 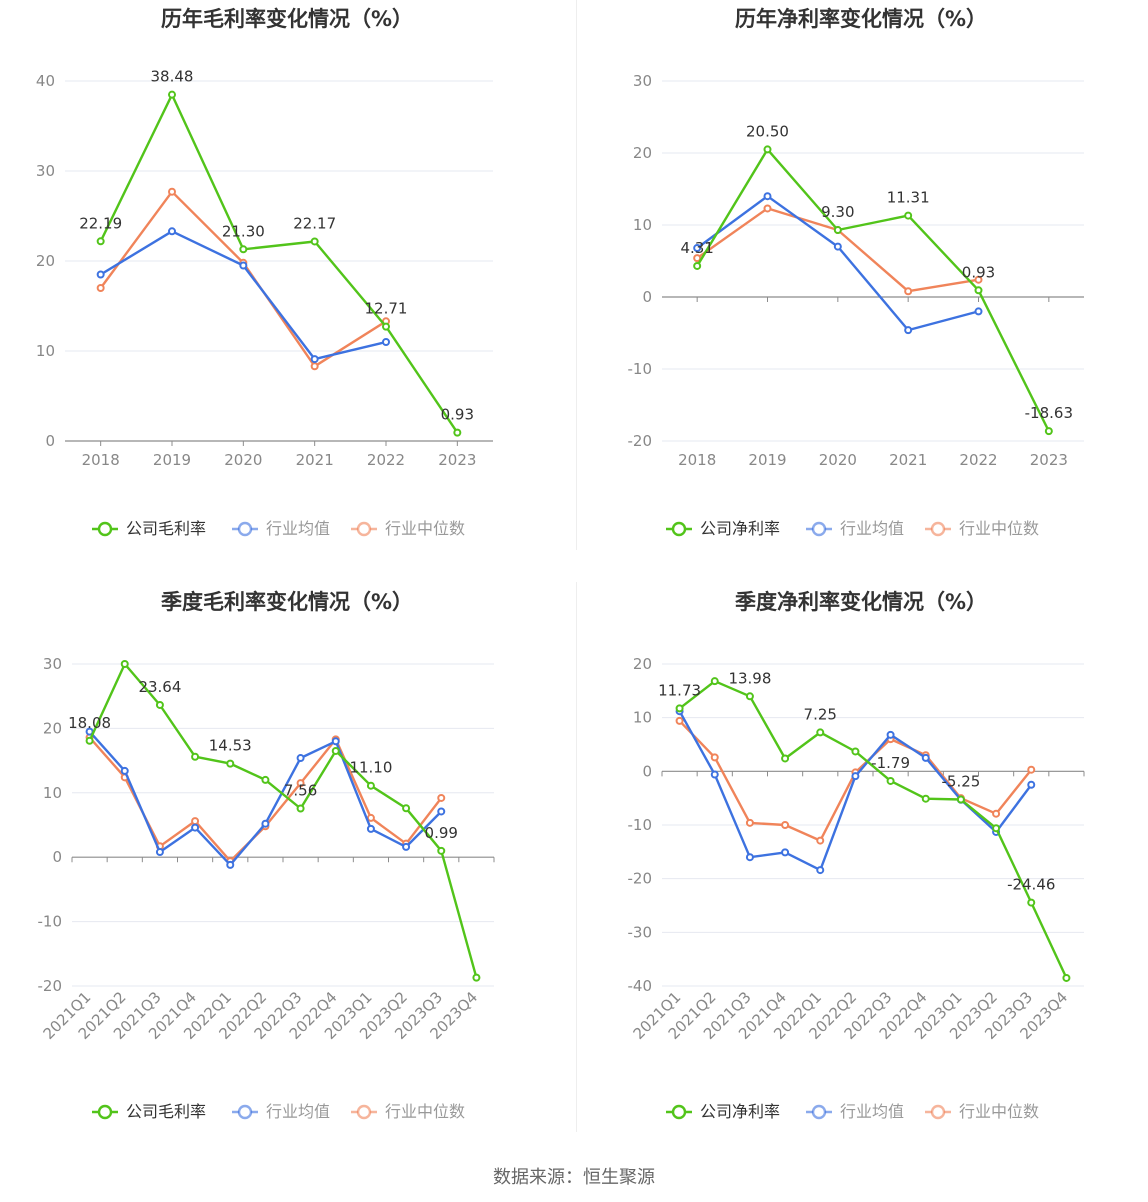 What do you see at coordinates (723, 528) in the screenshot?
I see `legend-item: 公司净利率` at bounding box center [723, 528].